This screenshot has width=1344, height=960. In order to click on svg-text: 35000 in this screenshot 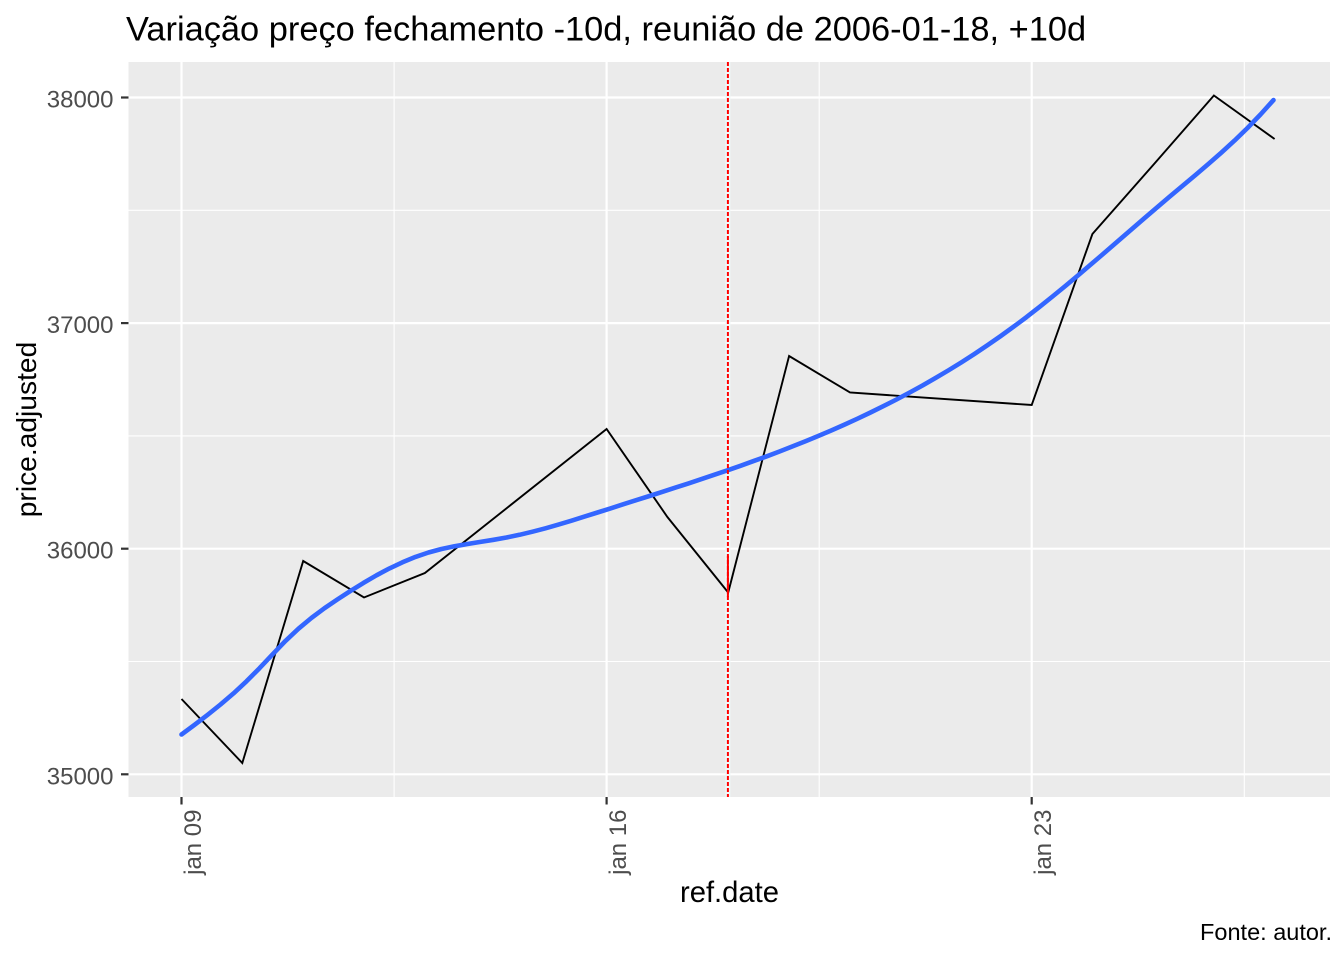, I will do `click(80, 776)`.